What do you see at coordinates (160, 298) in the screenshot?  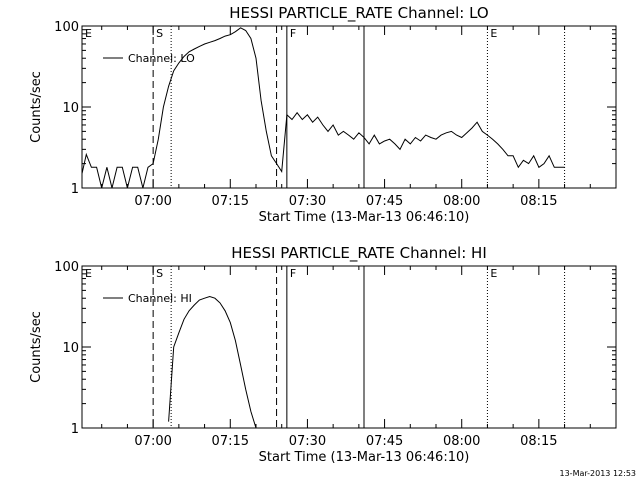 I see `legend-label: Channel: HI` at bounding box center [160, 298].